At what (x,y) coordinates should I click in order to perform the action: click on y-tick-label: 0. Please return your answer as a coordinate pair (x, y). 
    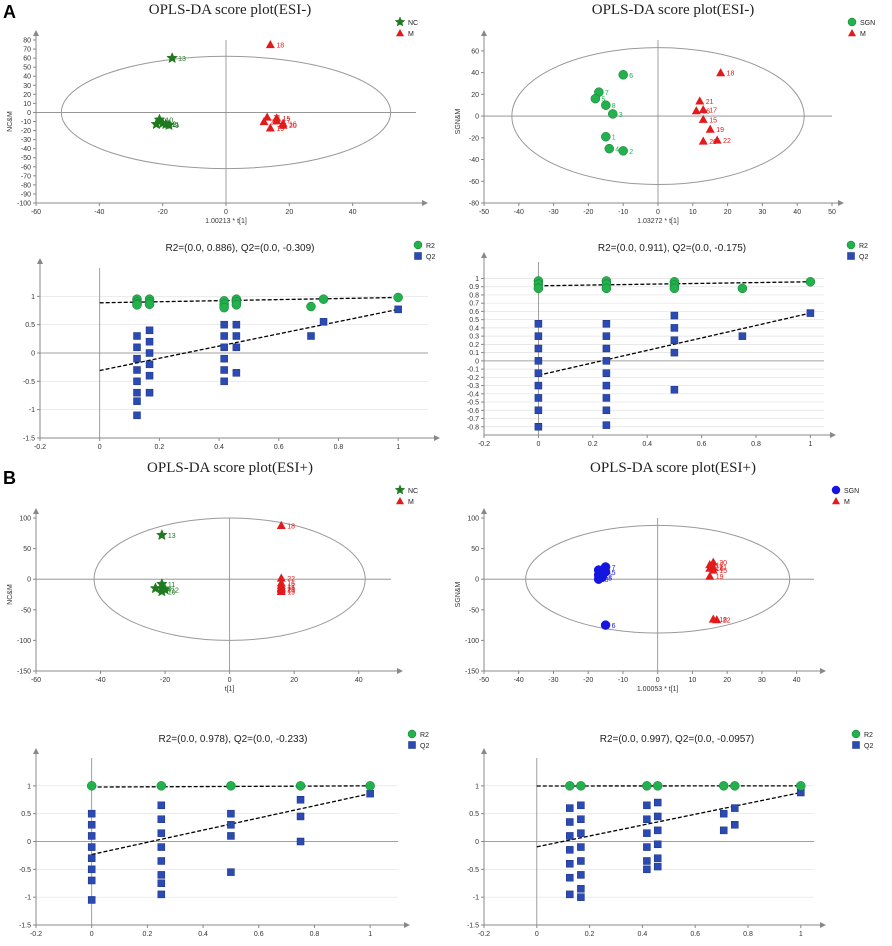
    Looking at the image, I should click on (477, 117).